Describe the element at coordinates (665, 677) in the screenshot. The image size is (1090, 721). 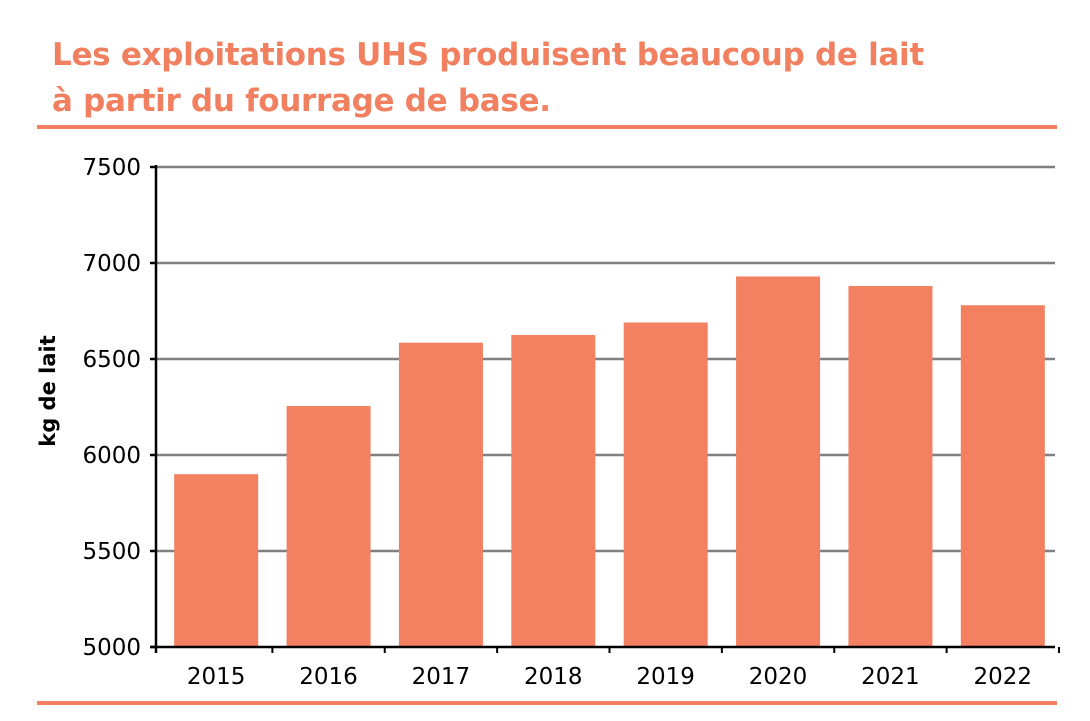
I see `x-tick-label: 2019` at that location.